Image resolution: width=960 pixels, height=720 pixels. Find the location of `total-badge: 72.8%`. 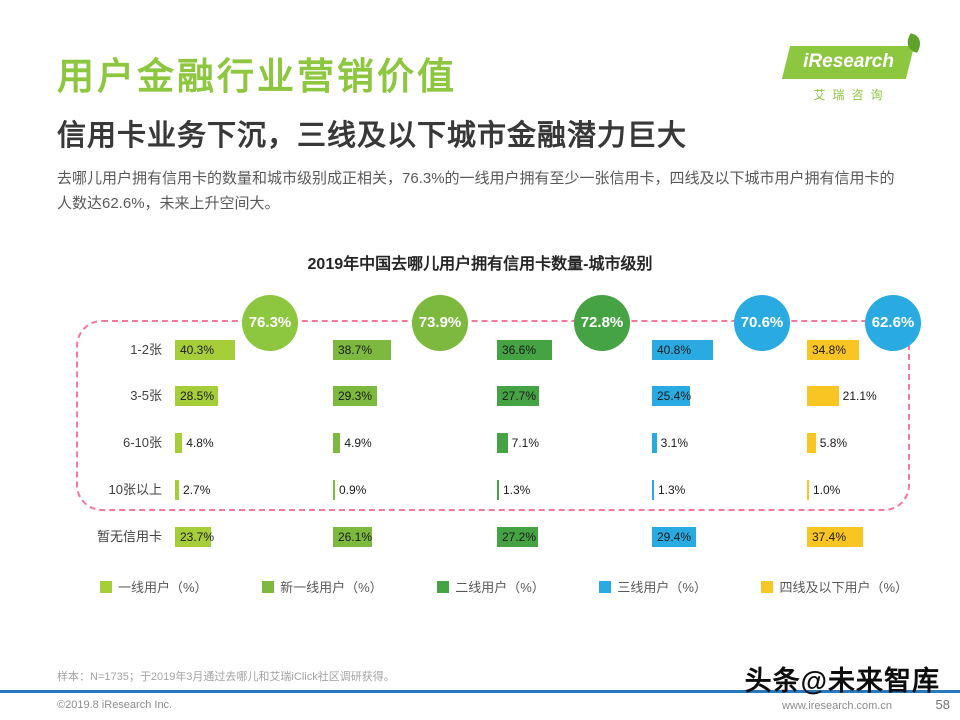

total-badge: 72.8% is located at coordinates (602, 323).